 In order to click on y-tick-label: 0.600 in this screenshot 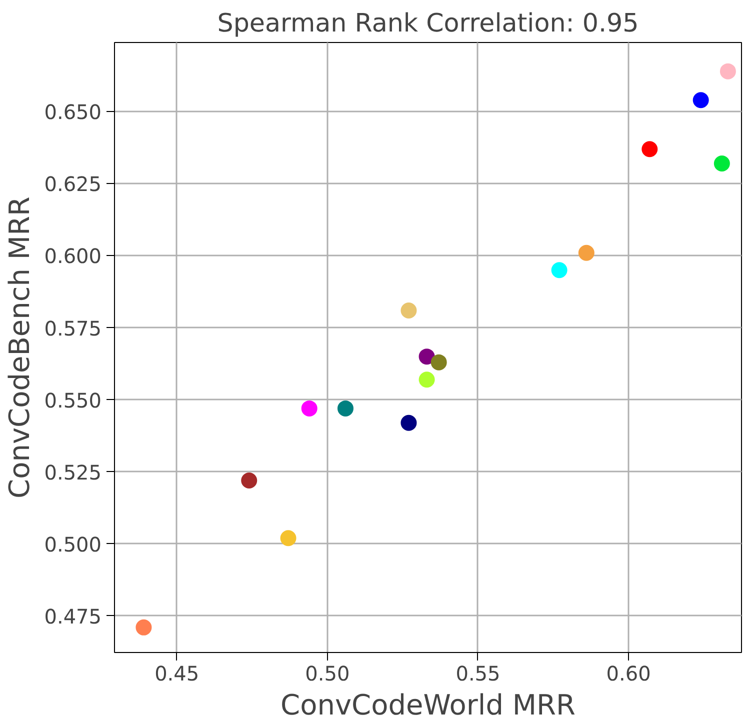, I will do `click(73, 256)`.